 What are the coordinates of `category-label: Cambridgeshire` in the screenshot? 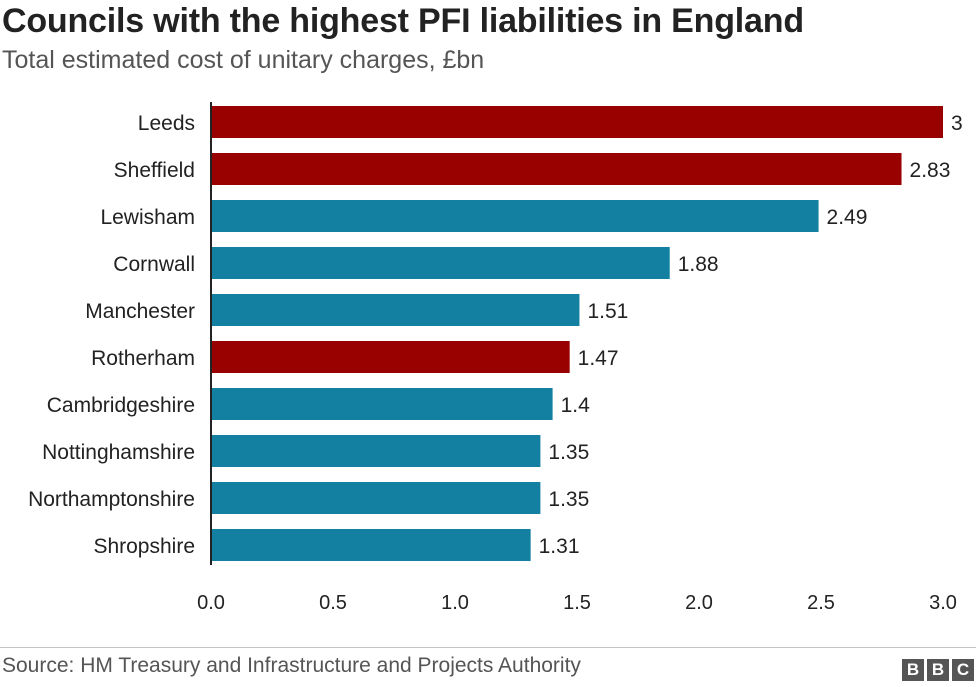 It's located at (121, 405).